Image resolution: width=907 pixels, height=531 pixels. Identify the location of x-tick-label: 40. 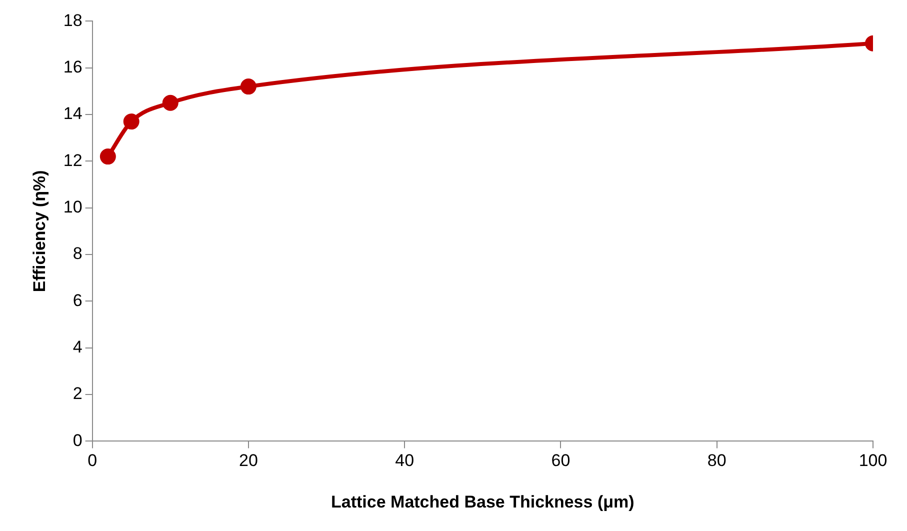
(404, 460).